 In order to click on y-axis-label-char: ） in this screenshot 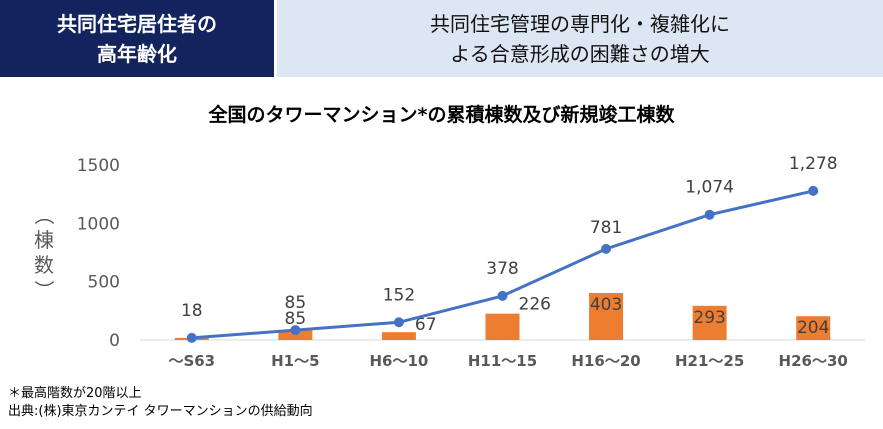, I will do `click(44, 290)`.